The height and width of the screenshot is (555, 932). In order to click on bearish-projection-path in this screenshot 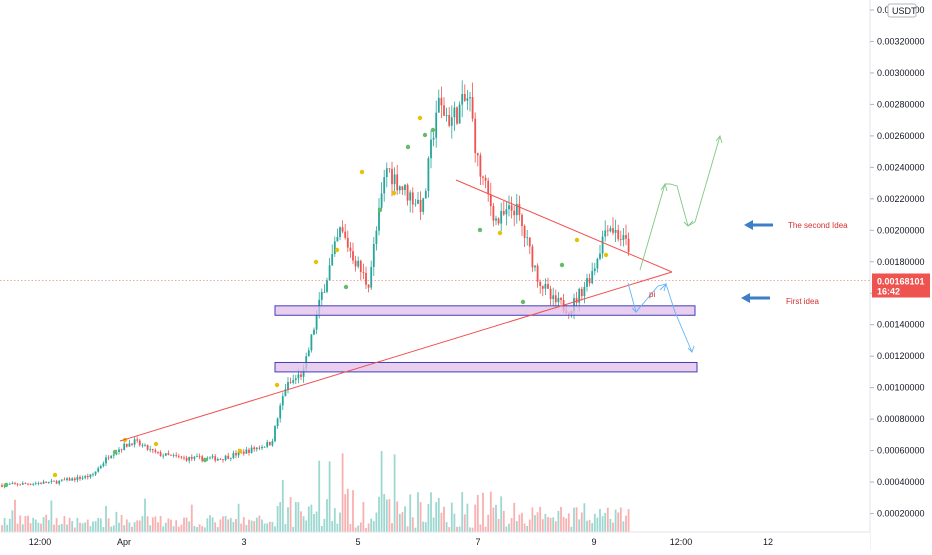, I will do `click(660, 317)`.